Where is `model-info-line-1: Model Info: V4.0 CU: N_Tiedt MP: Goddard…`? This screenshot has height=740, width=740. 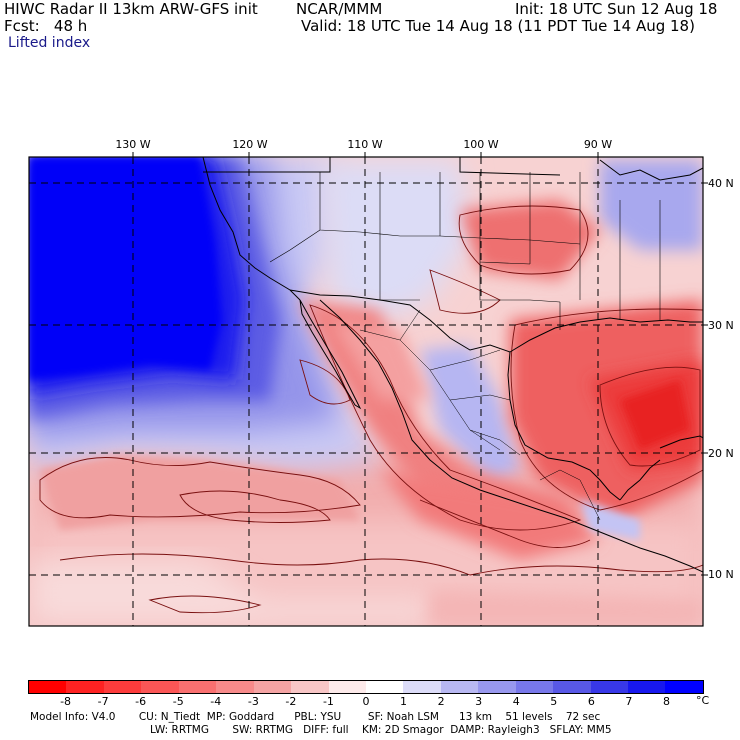 model-info-line-1: Model Info: V4.0 CU: N_Tiedt MP: Goddard… is located at coordinates (315, 717).